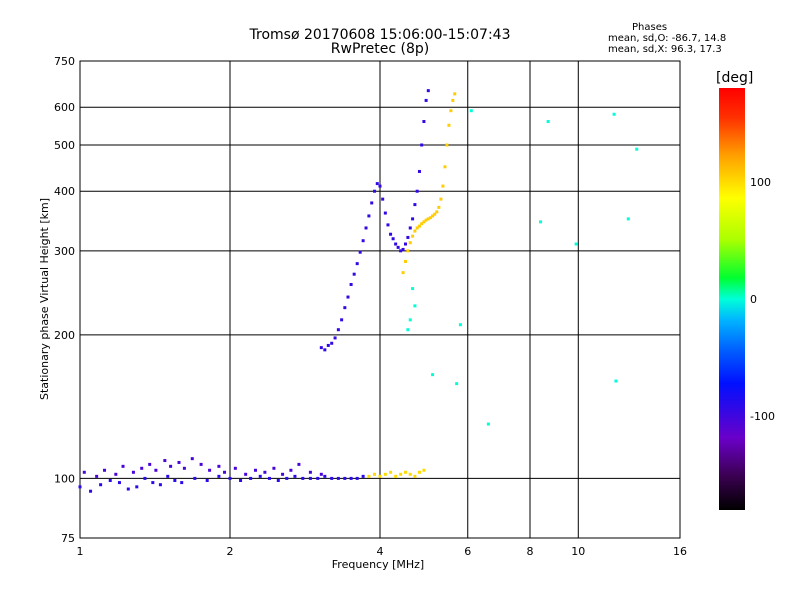  What do you see at coordinates (760, 182) in the screenshot?
I see `colorbar-tick-label: 100` at bounding box center [760, 182].